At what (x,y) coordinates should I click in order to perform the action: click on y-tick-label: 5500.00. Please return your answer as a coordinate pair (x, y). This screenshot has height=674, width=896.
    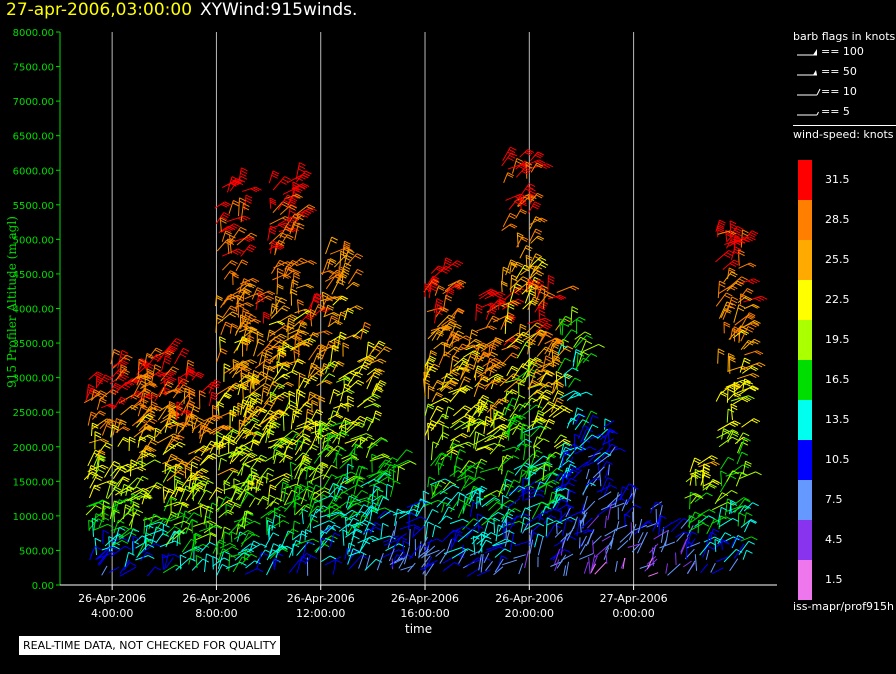
    Looking at the image, I should click on (33, 206).